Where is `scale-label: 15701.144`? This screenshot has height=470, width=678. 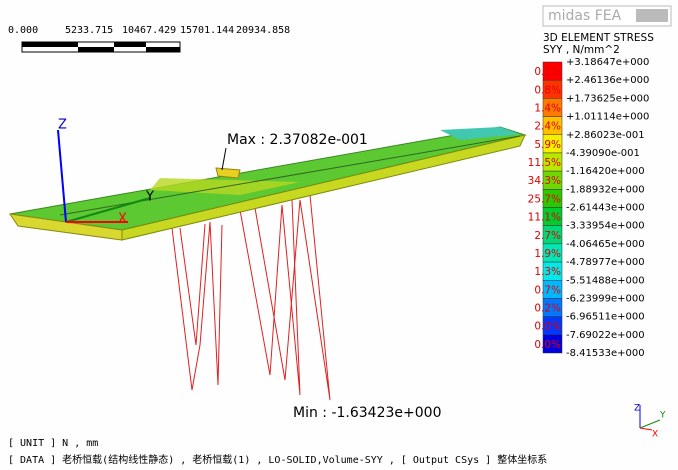 scale-label: 15701.144 is located at coordinates (207, 30).